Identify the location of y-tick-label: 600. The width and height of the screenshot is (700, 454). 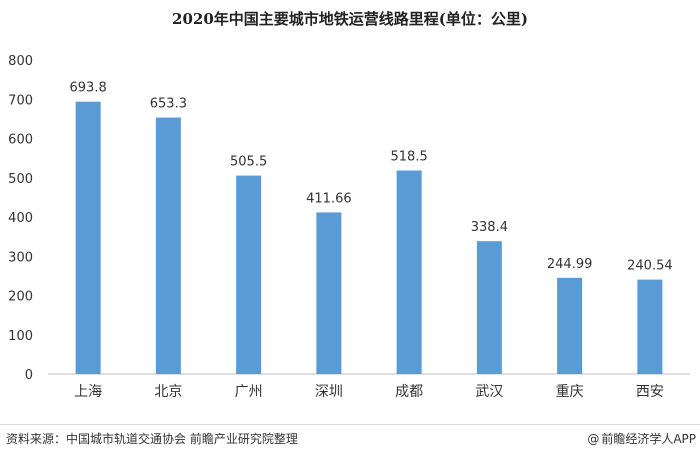
(20, 140).